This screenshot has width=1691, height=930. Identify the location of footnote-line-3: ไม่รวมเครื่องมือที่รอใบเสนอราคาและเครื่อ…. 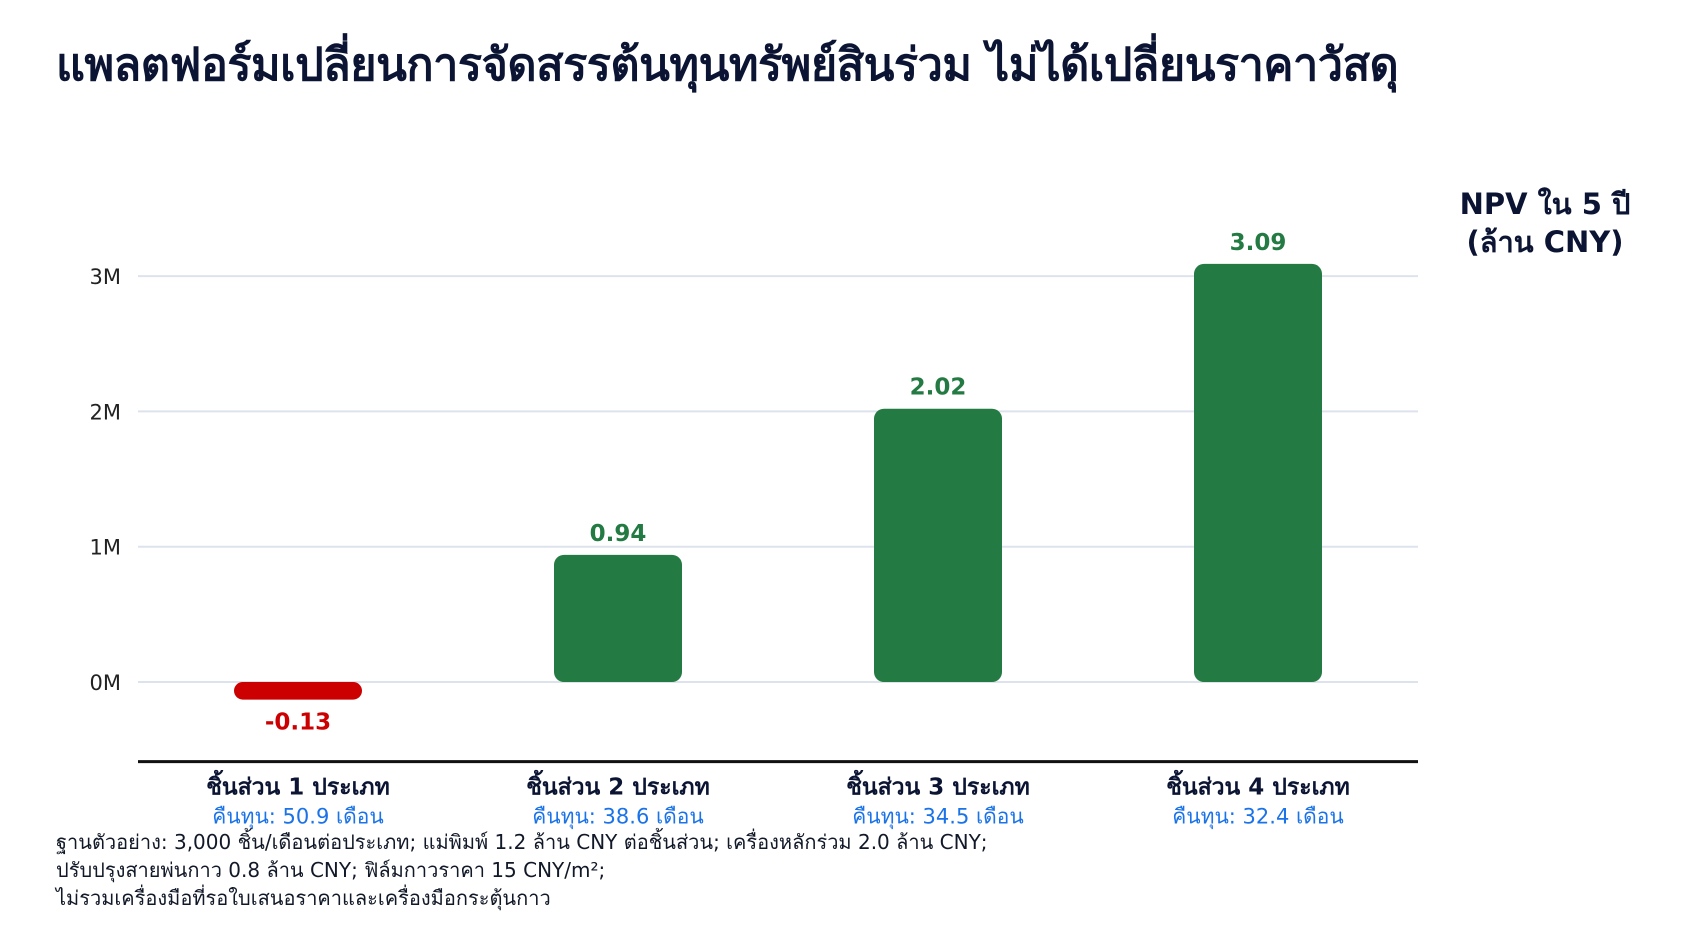
(303, 898).